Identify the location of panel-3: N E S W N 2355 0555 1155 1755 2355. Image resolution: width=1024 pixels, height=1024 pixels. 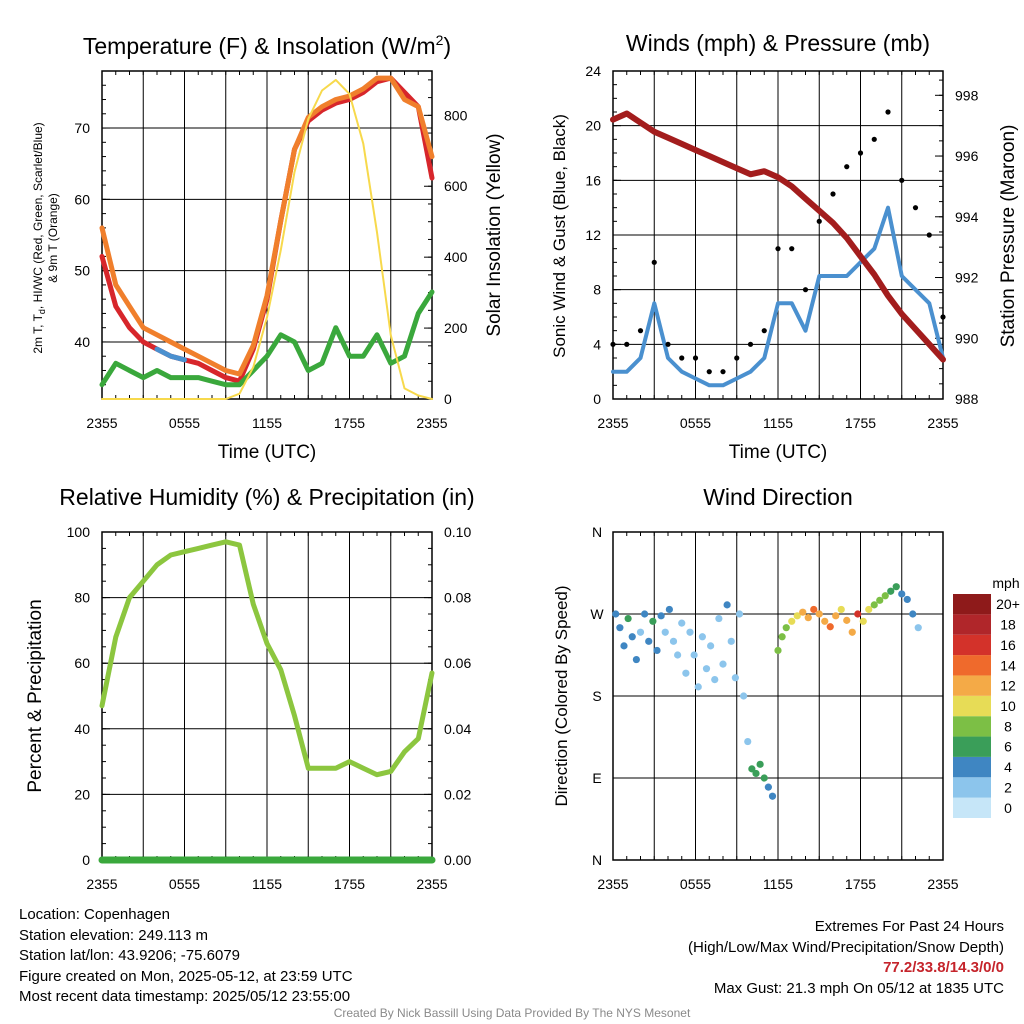
(774, 708).